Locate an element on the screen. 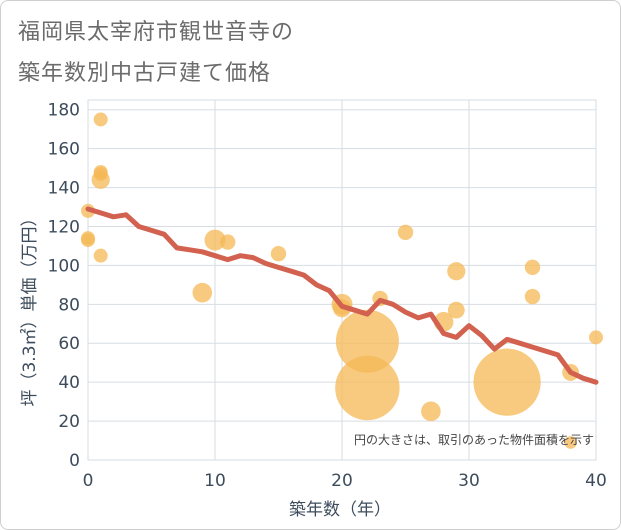  y-tick-label: 180 is located at coordinates (64, 111).